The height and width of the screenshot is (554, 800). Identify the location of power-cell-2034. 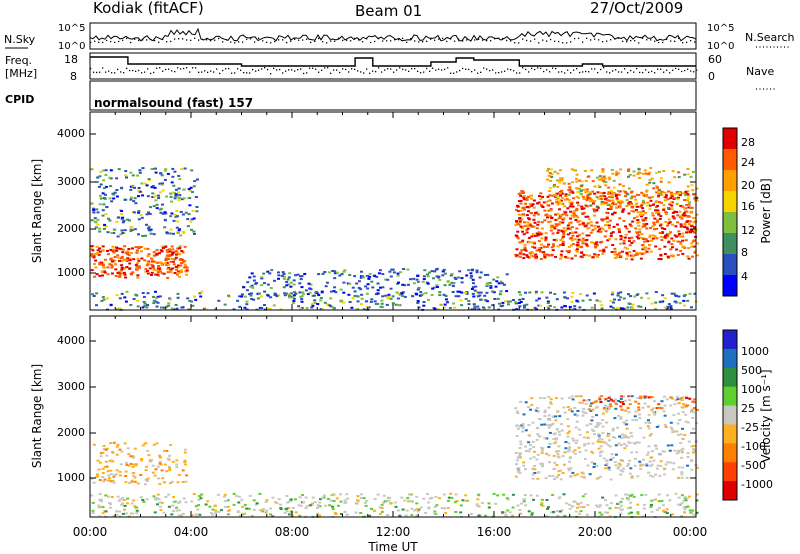
(687, 221).